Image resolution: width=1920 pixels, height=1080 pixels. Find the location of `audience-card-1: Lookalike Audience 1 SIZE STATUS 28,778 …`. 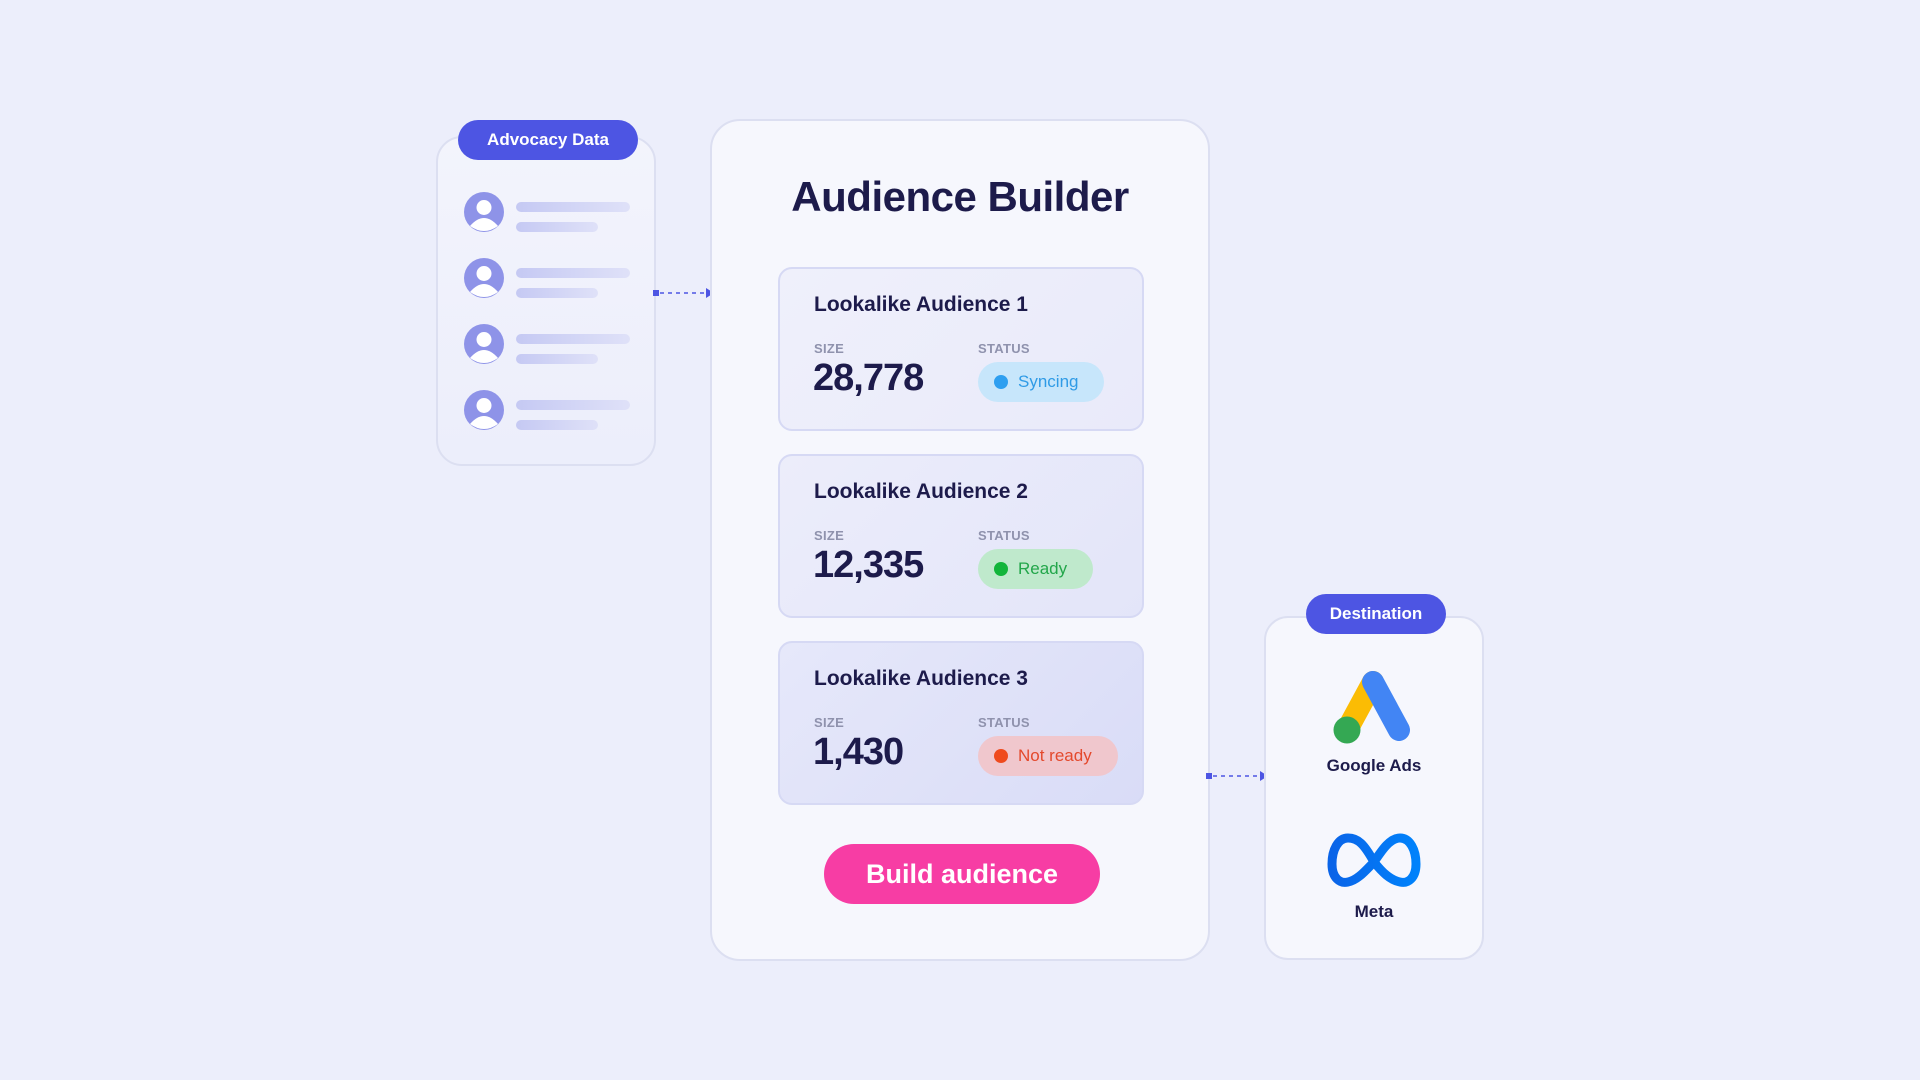

audience-card-1: Lookalike Audience 1 SIZE STATUS 28,778 … is located at coordinates (961, 349).